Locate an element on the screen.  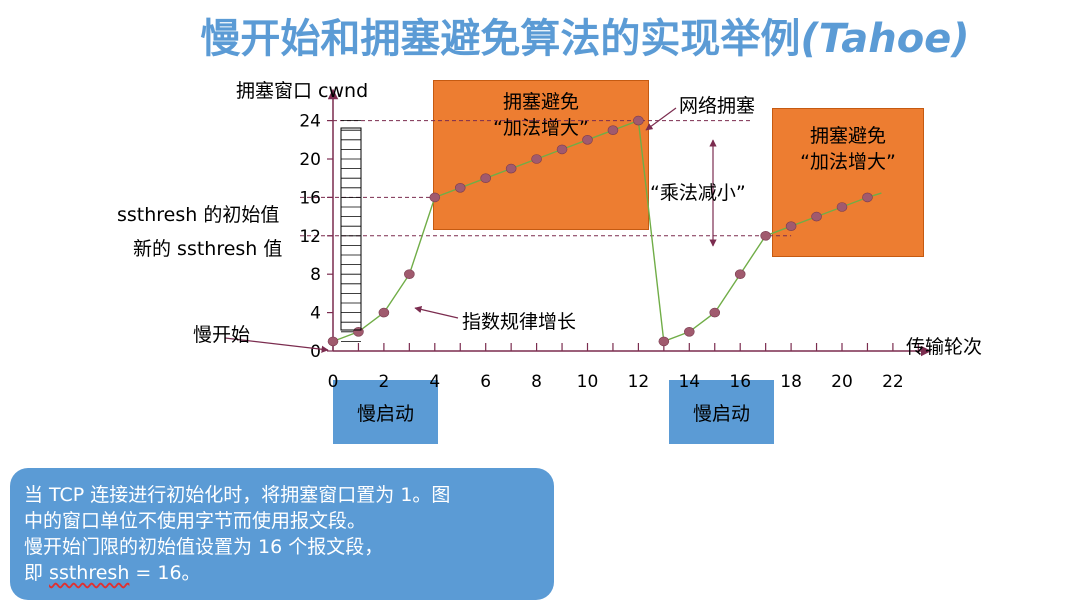
x-tick-label-18: 18 is located at coordinates (791, 382).